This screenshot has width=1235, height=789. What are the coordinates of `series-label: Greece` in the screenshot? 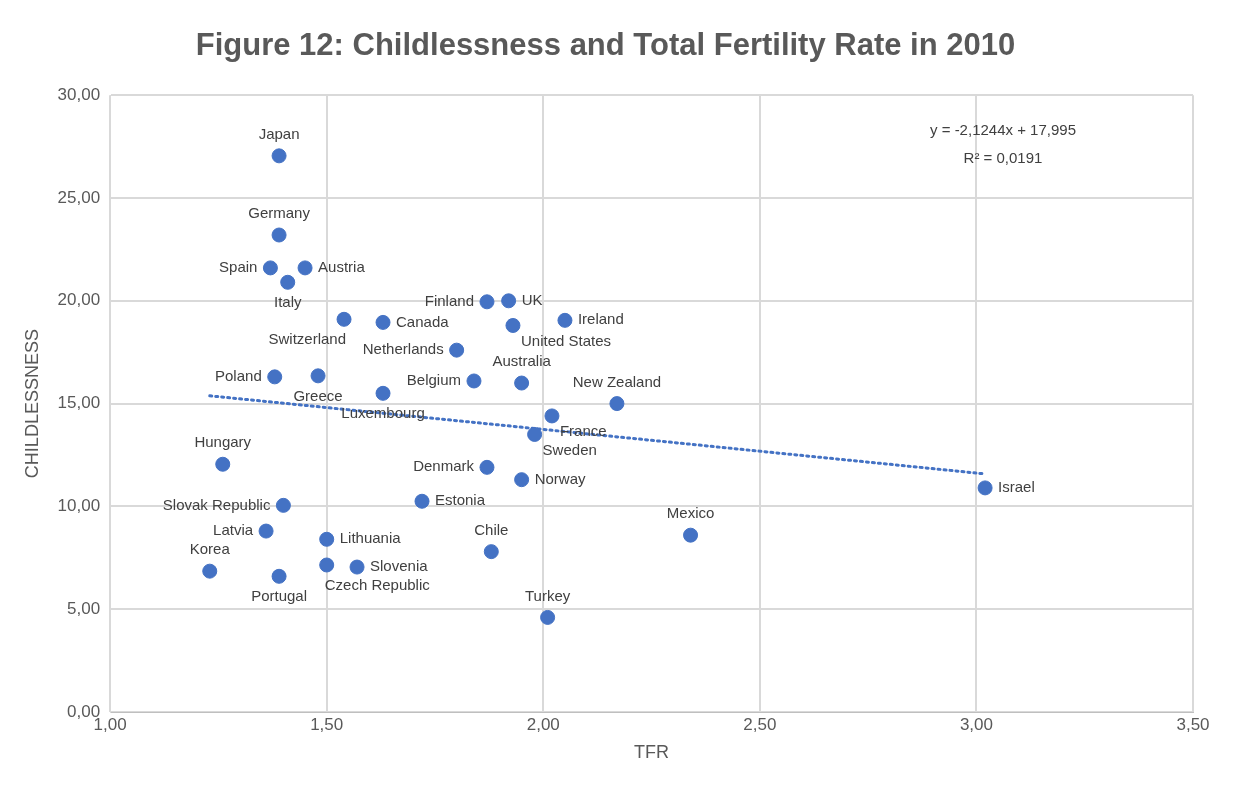 It's located at (318, 395).